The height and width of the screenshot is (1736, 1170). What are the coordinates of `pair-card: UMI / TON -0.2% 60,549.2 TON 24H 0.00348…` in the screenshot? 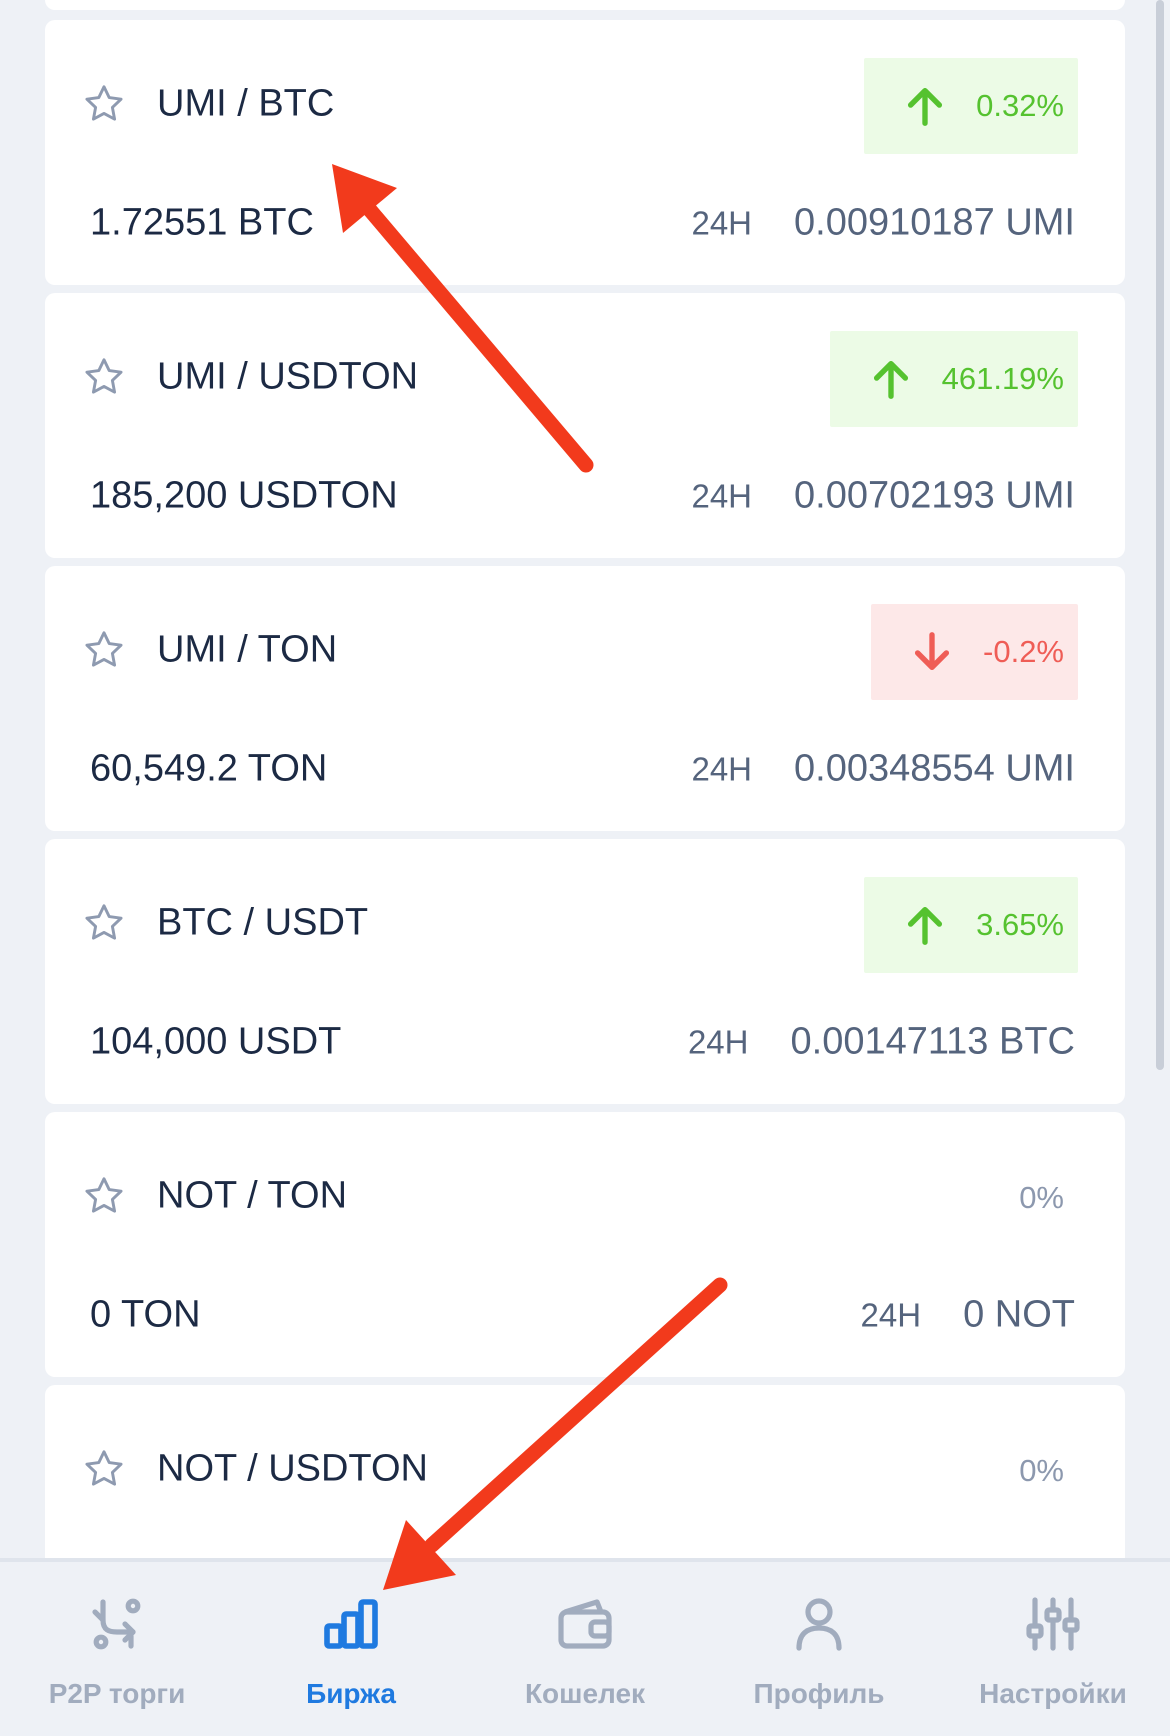 It's located at (585, 698).